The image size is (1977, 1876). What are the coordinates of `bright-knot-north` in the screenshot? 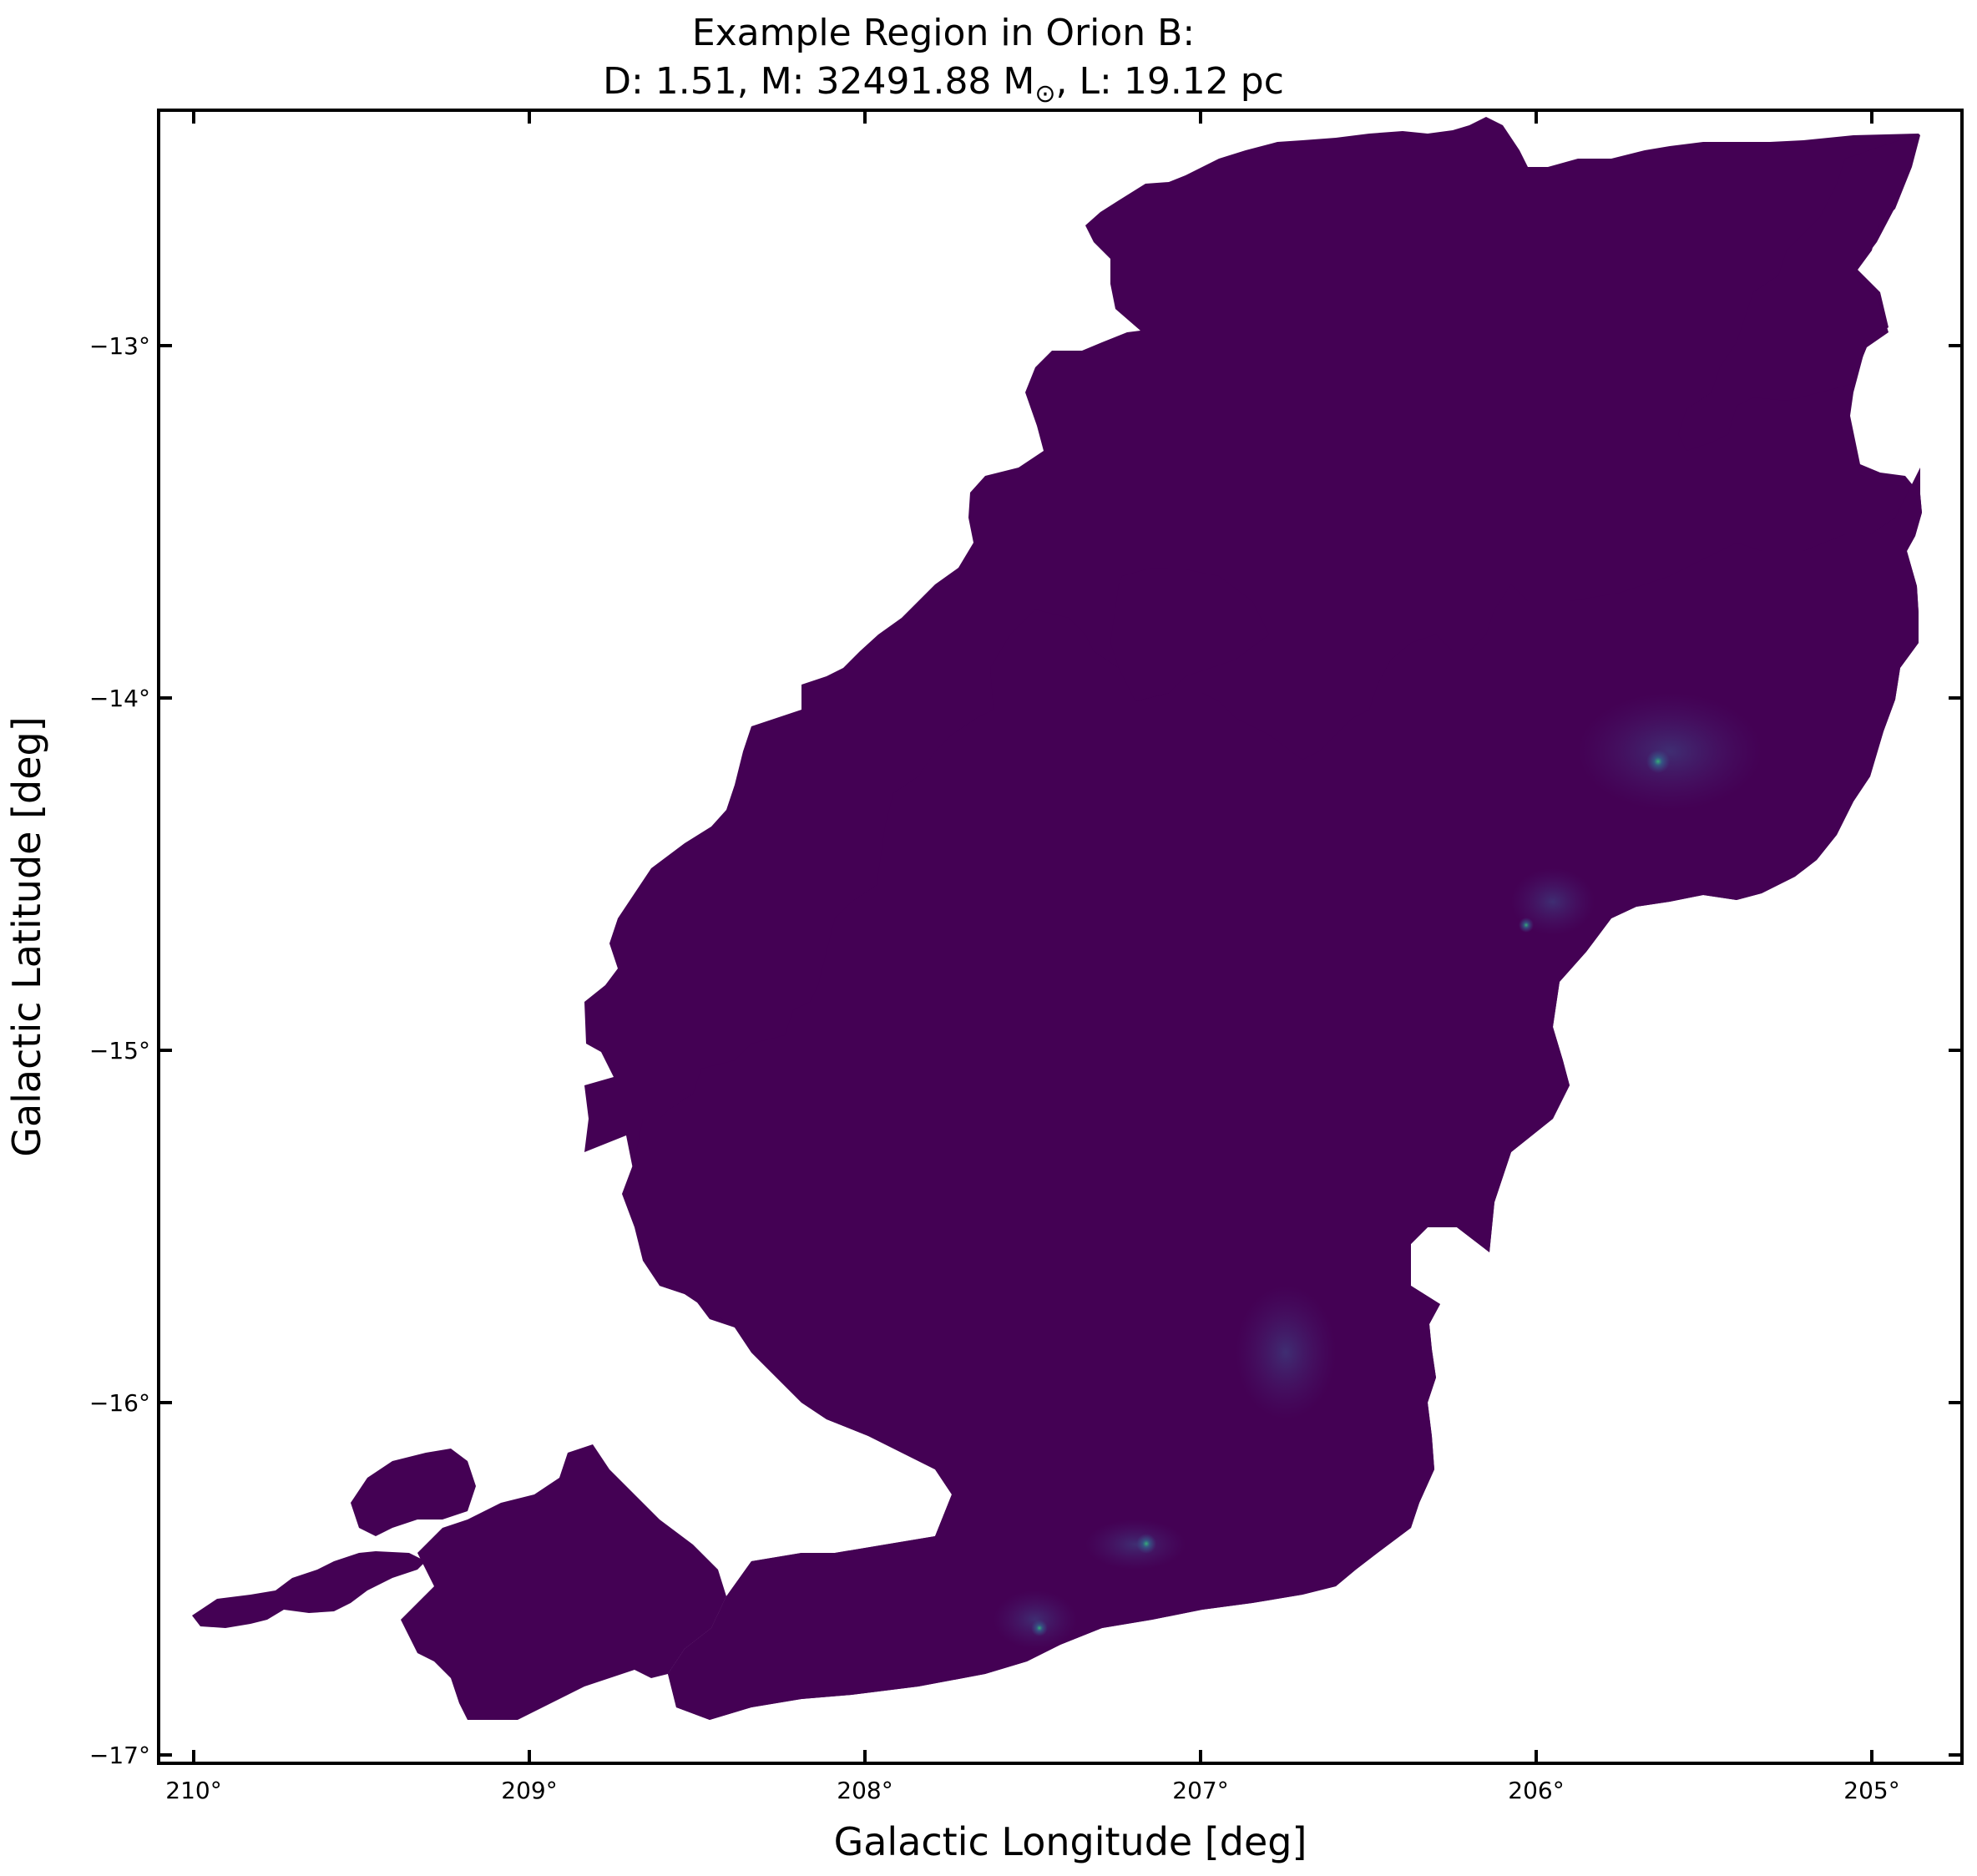 It's located at (1658, 761).